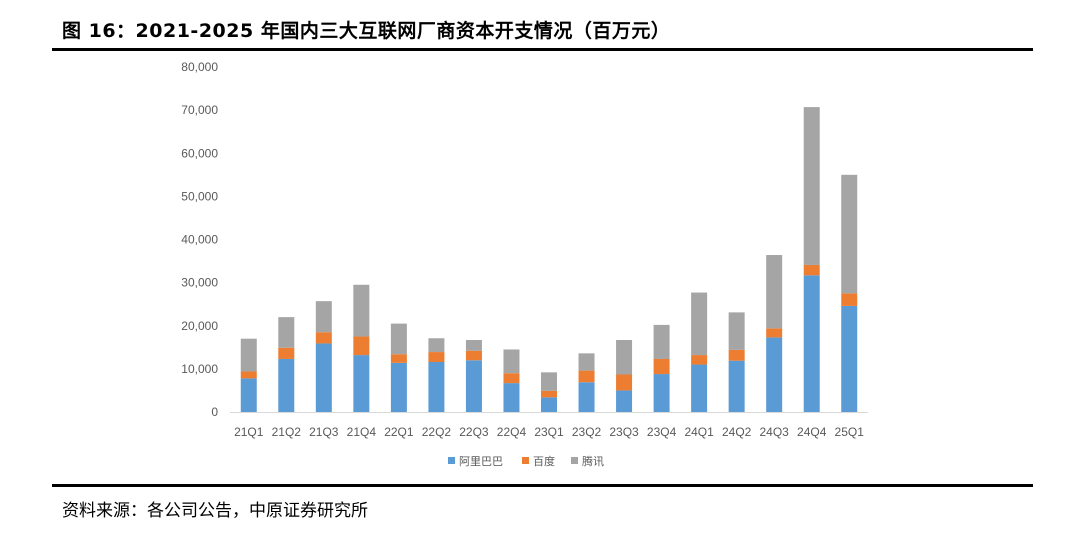 The width and height of the screenshot is (1080, 549). I want to click on bar-stack-22Q2, so click(436, 375).